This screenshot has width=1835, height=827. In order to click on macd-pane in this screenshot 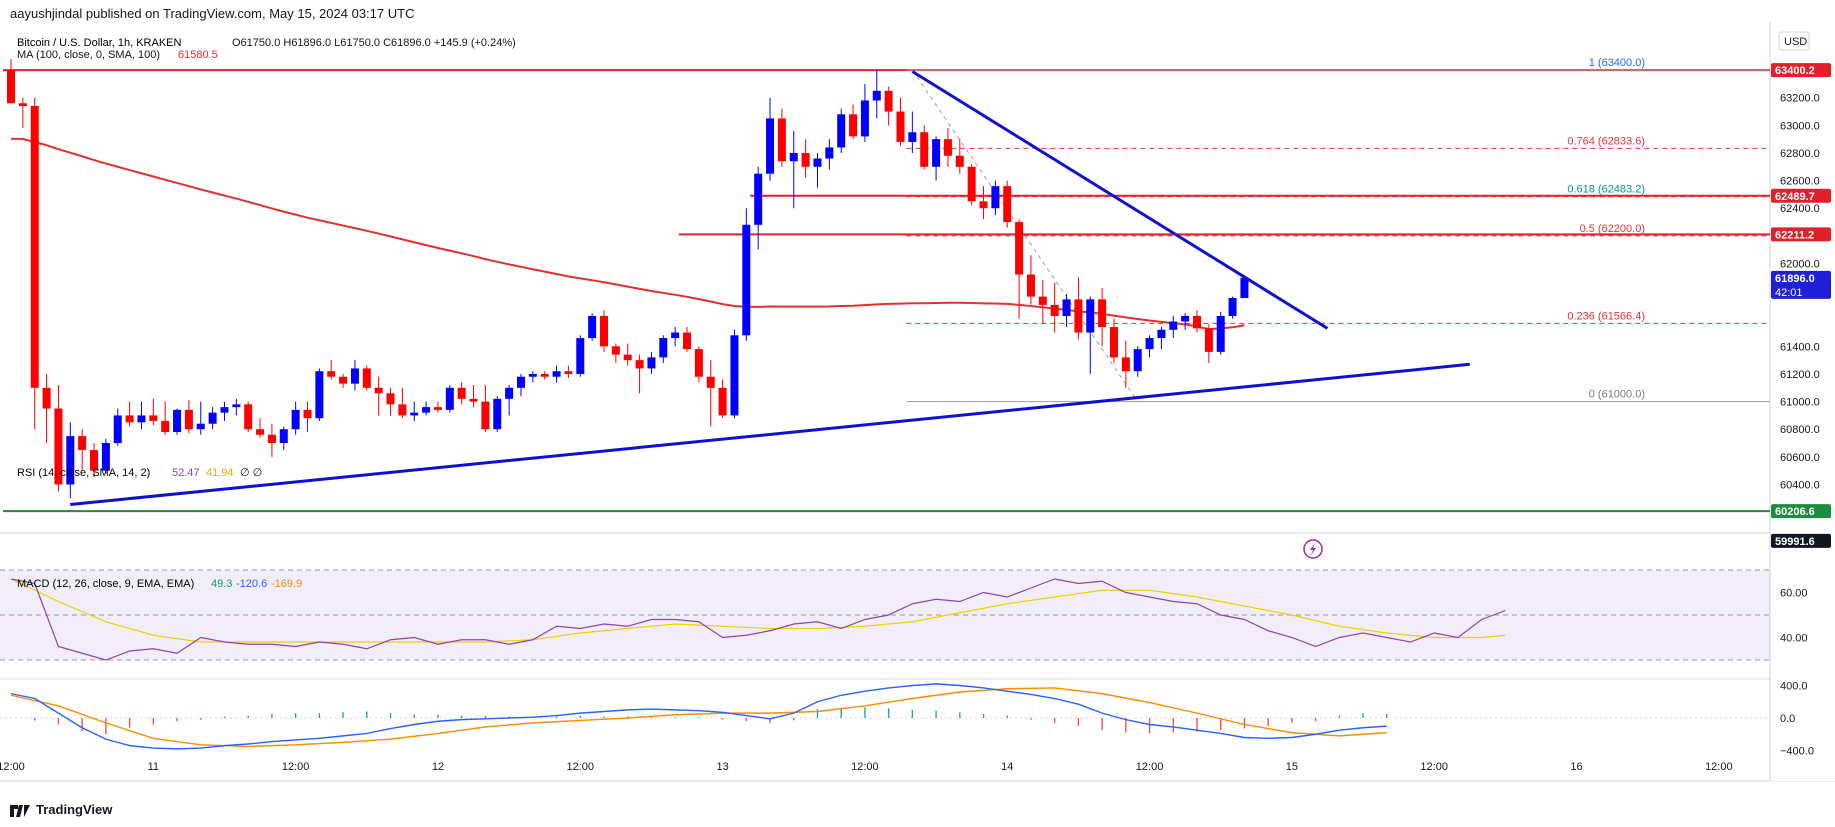, I will do `click(885, 716)`.